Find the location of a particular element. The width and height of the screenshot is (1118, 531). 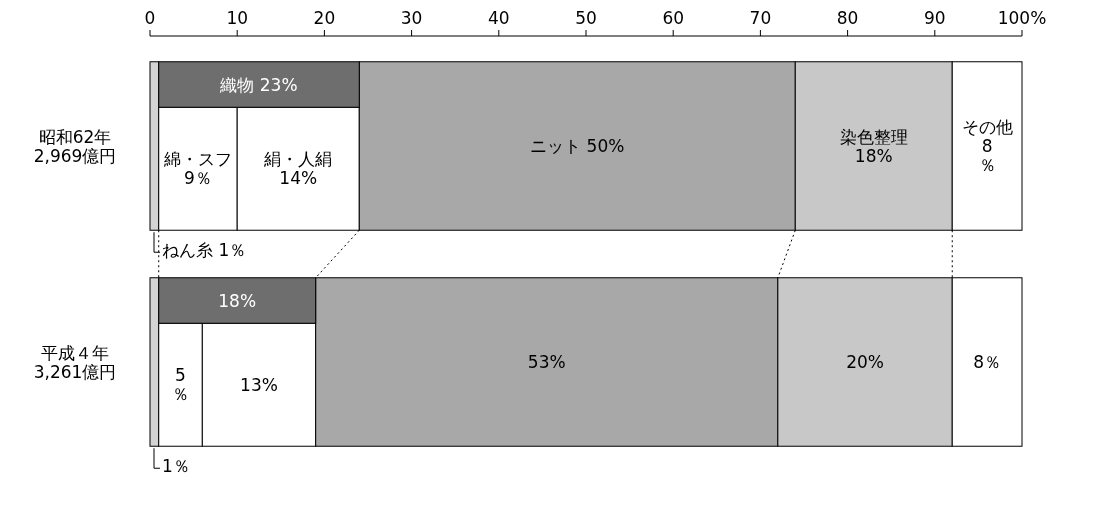

annotation: 織物 23% is located at coordinates (258, 84).